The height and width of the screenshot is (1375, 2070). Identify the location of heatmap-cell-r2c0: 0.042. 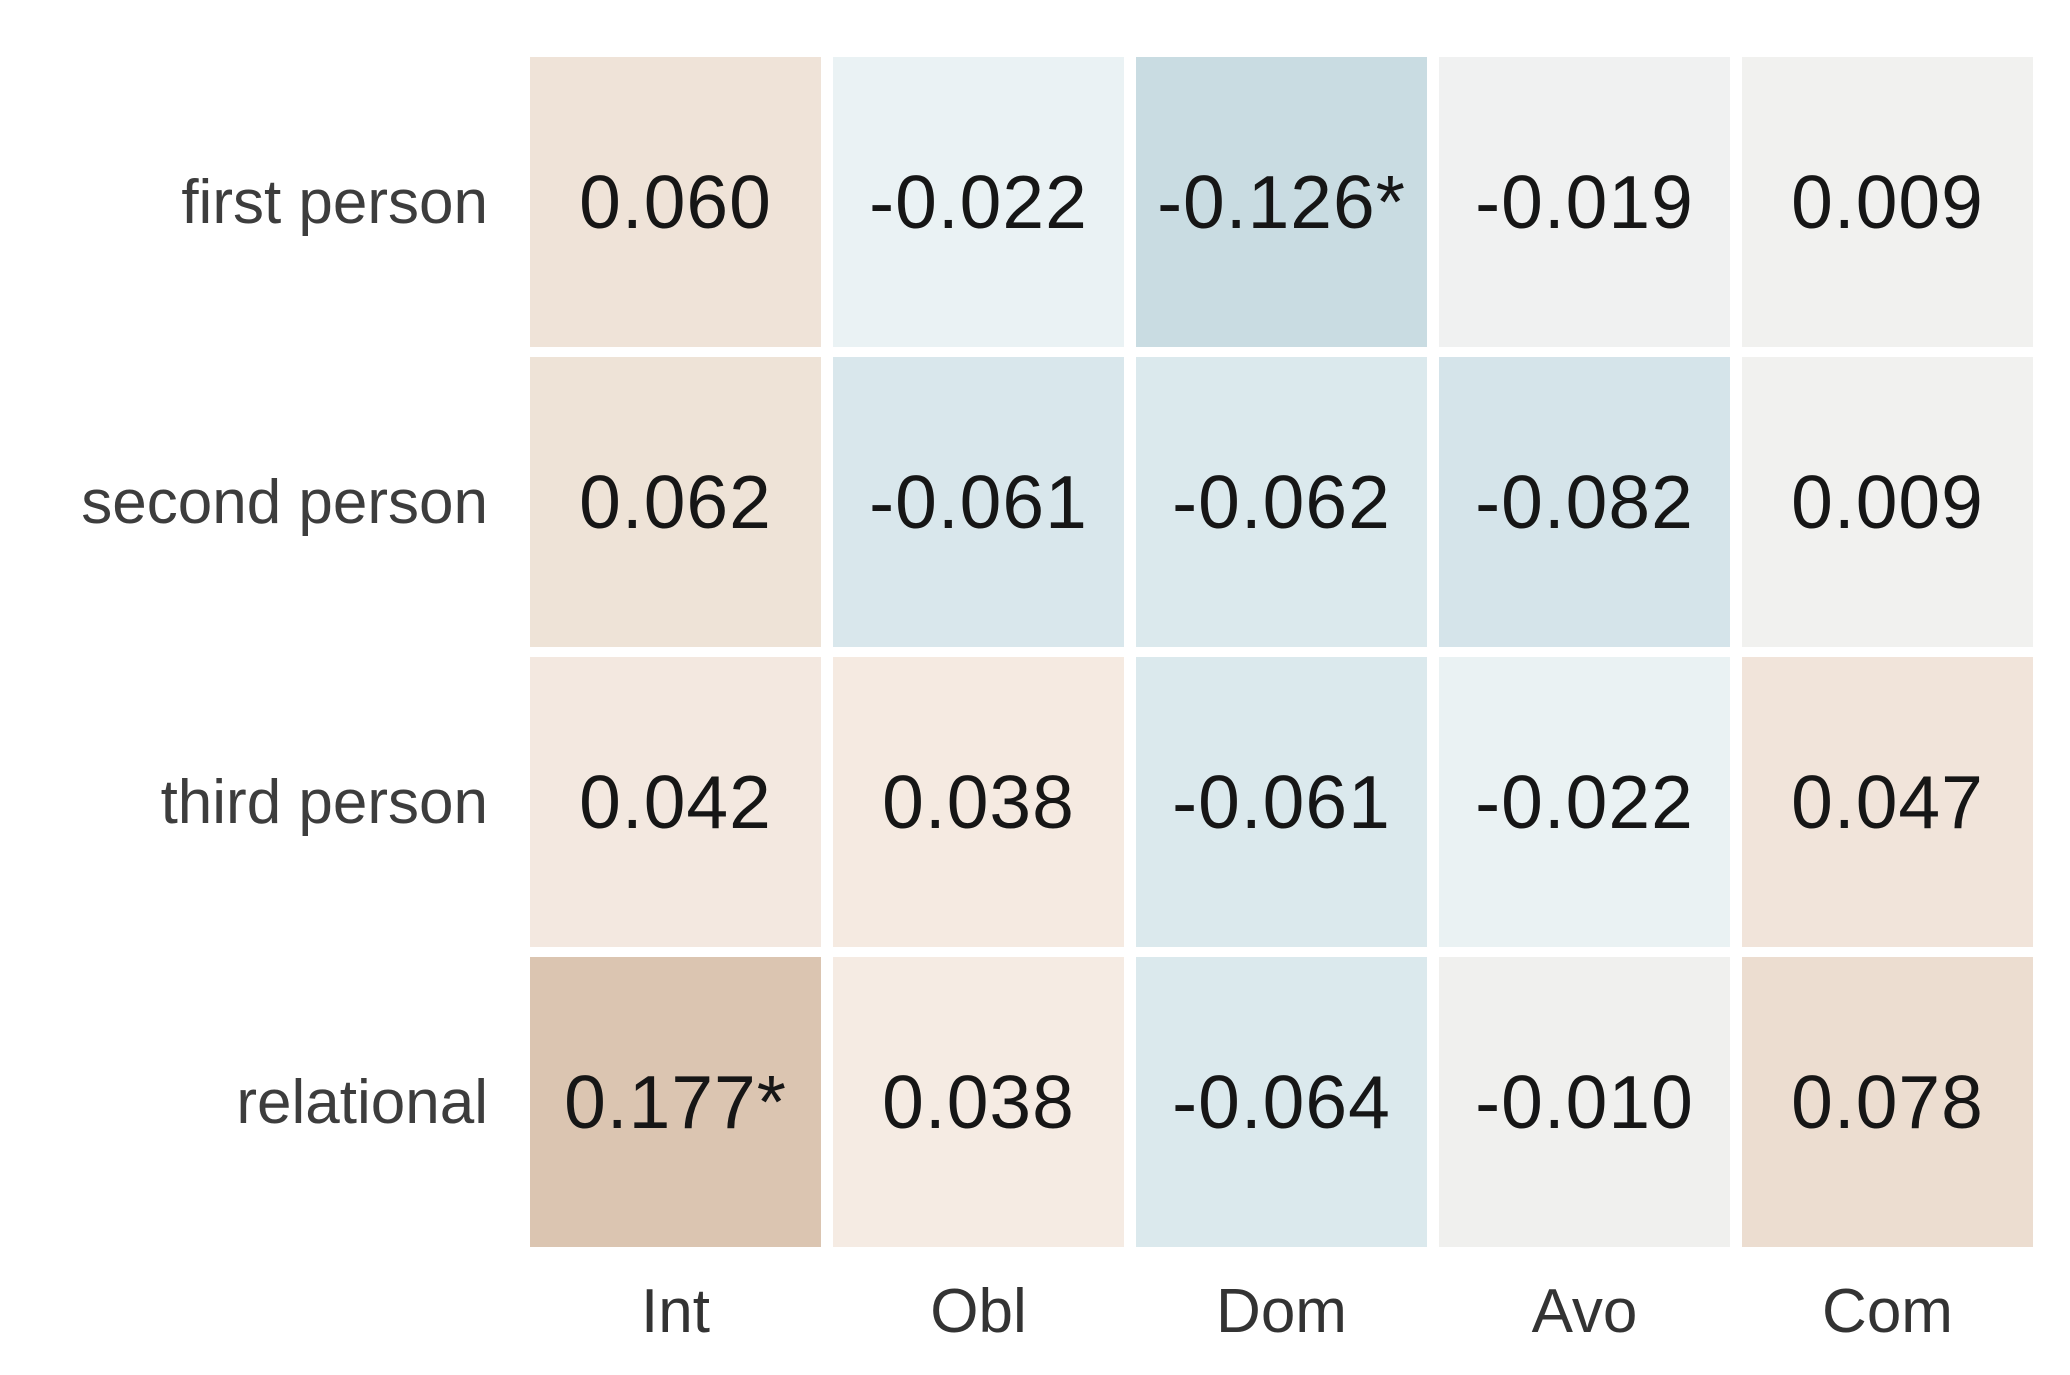
(675, 802).